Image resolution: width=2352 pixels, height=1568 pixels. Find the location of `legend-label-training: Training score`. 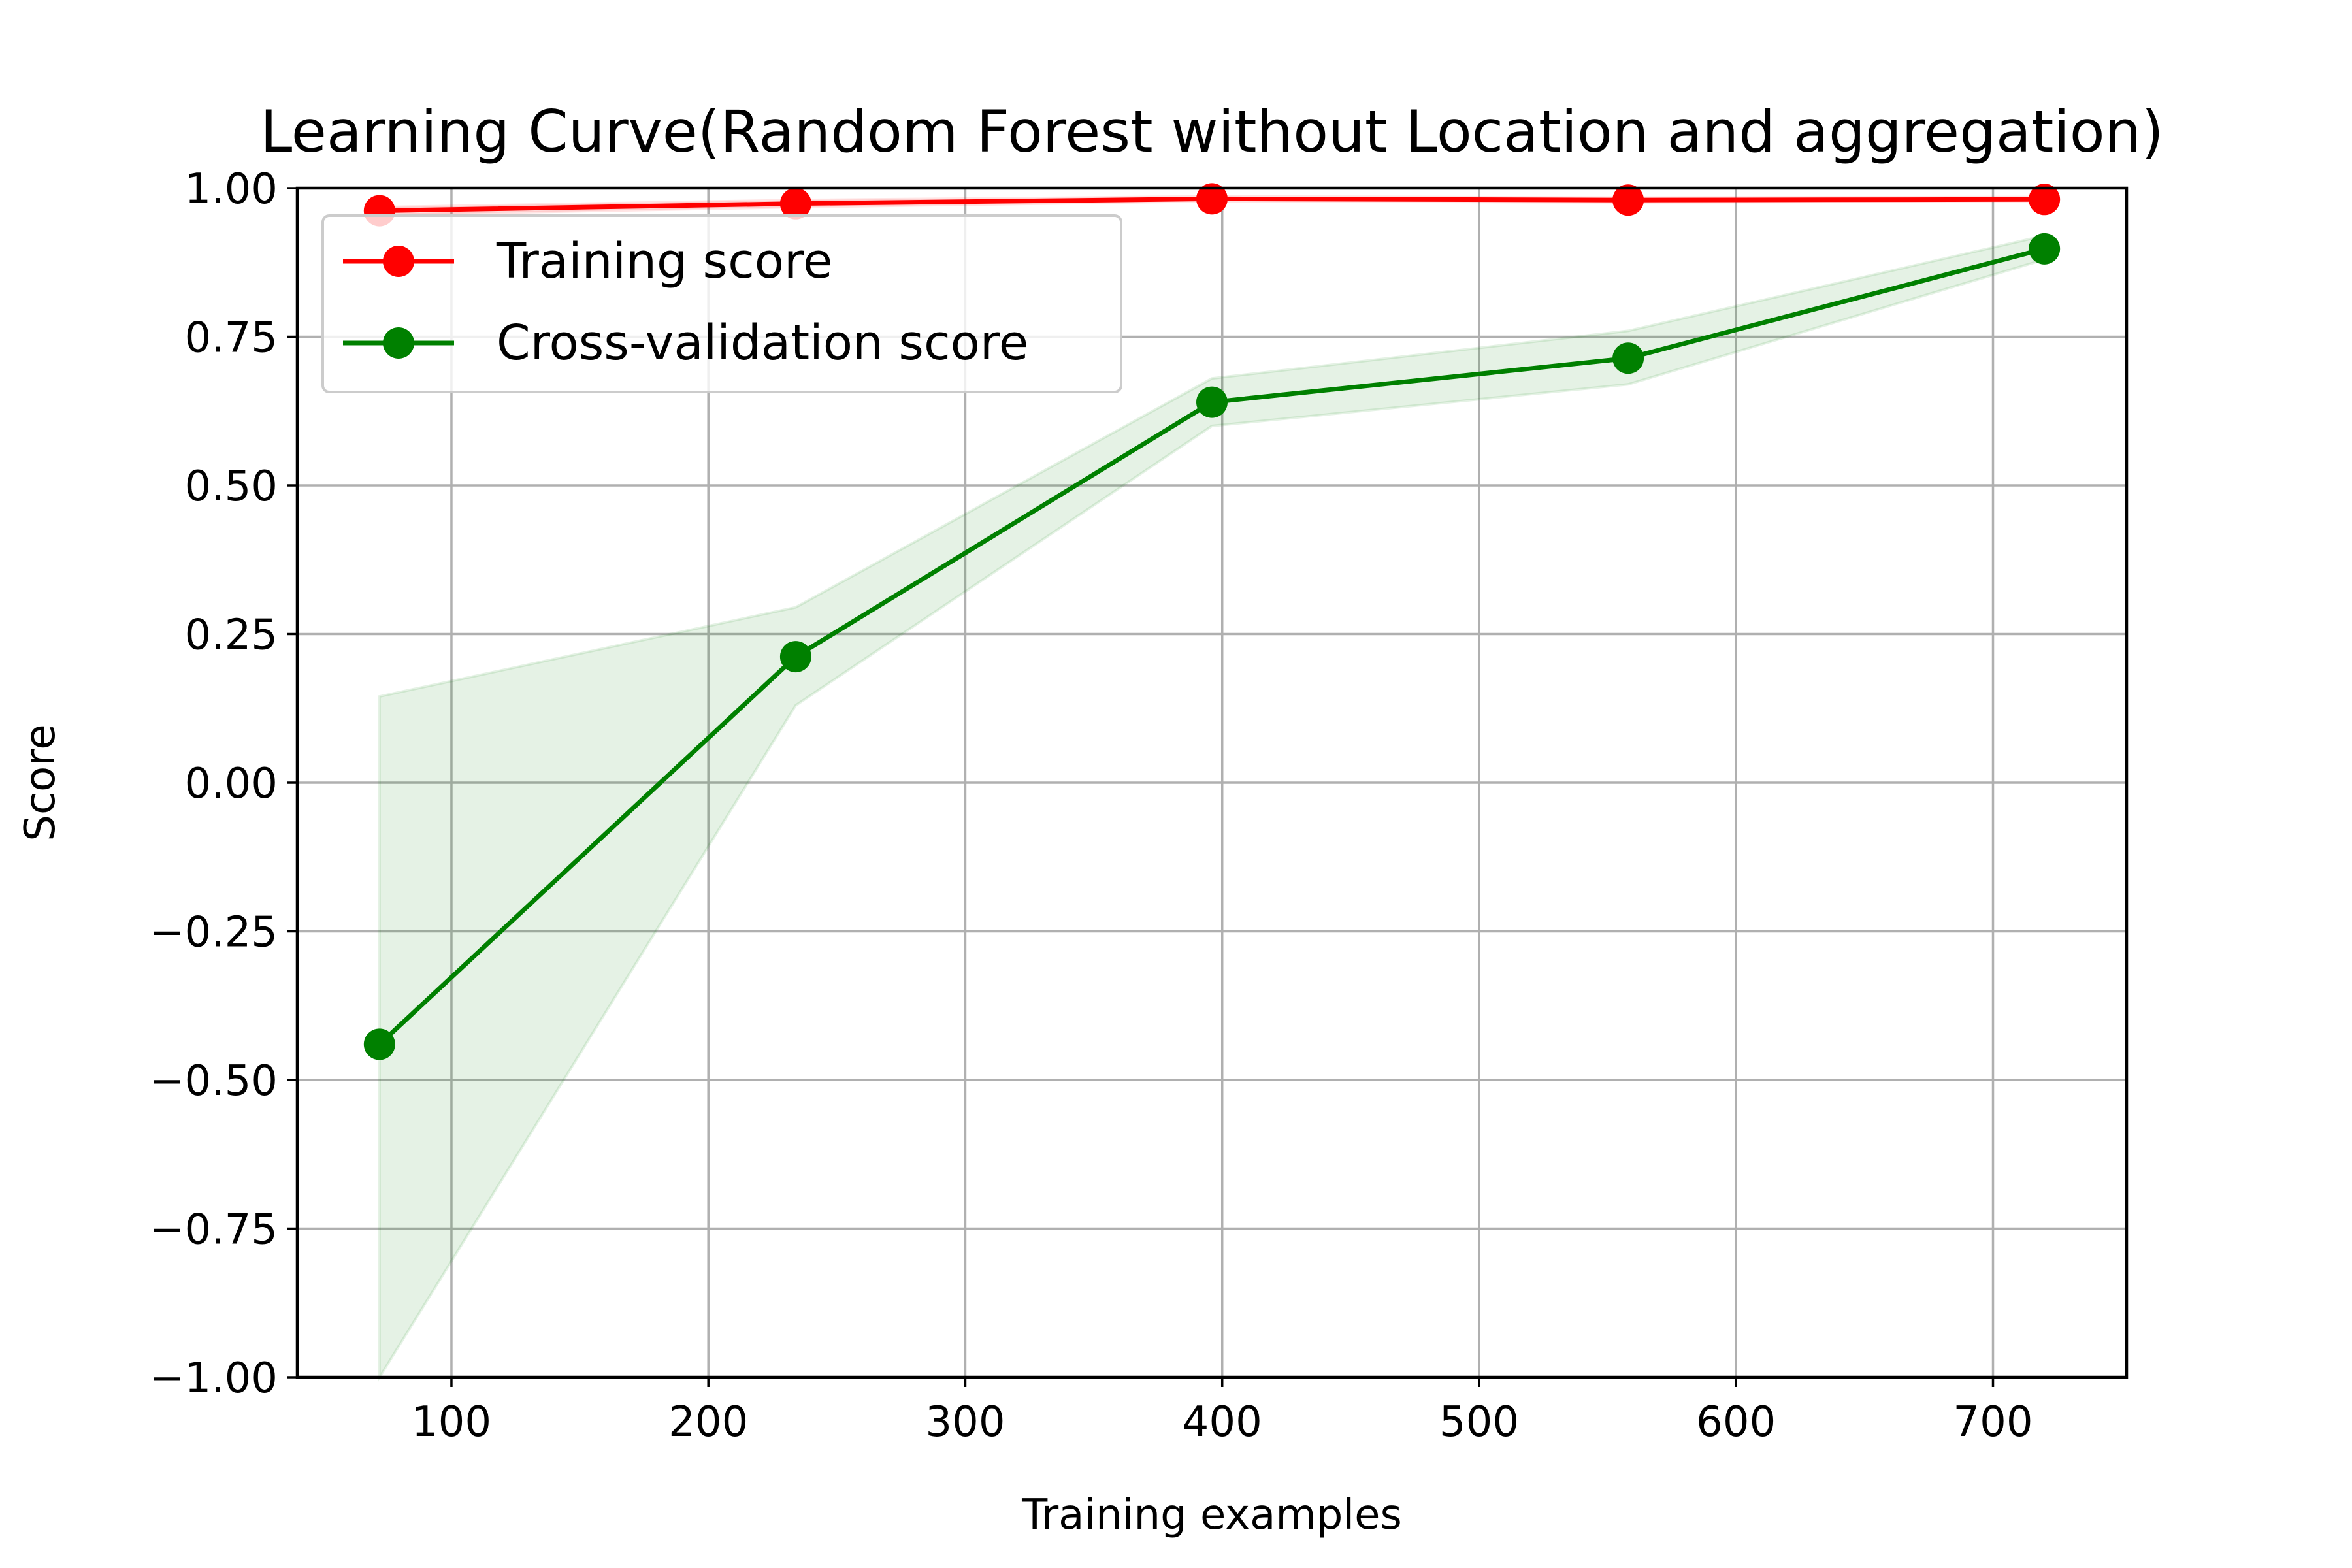

legend-label-training: Training score is located at coordinates (664, 261).